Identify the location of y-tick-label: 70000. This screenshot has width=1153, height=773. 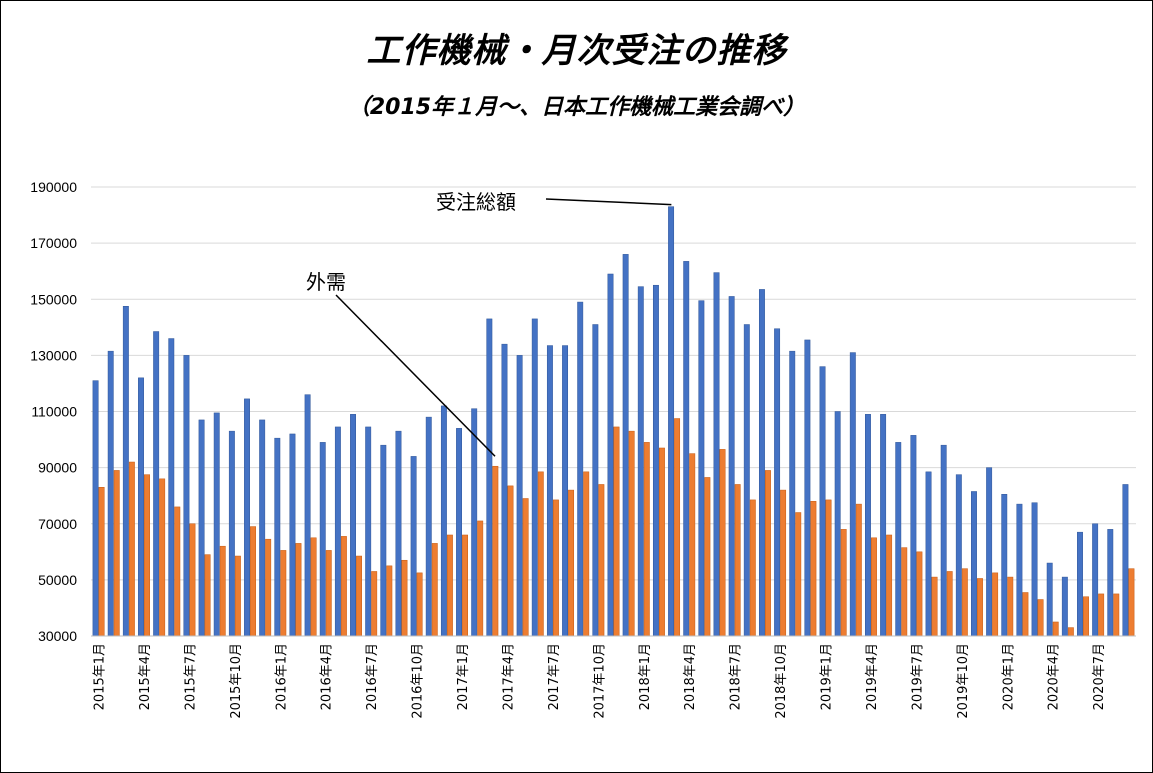
(57, 524).